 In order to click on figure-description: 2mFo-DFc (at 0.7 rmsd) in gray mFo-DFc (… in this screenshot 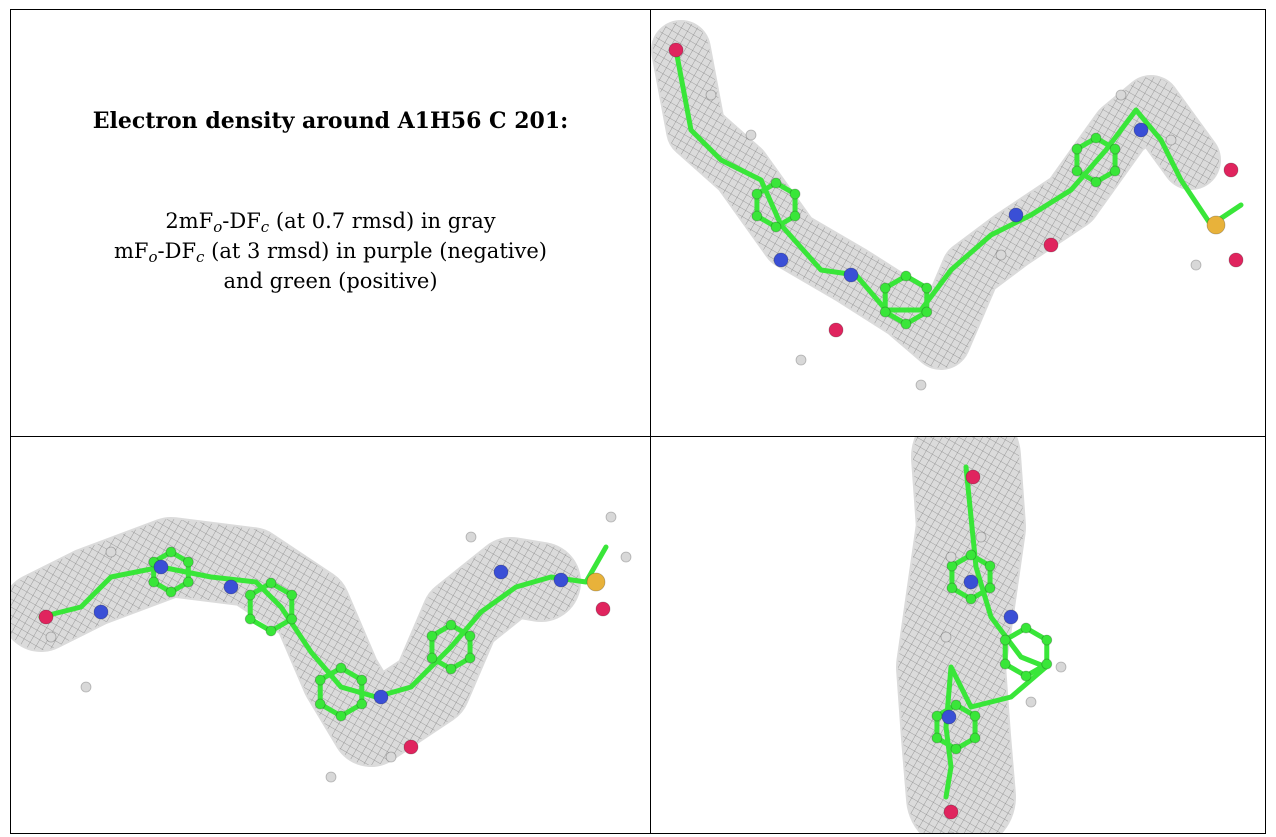, I will do `click(330, 251)`.